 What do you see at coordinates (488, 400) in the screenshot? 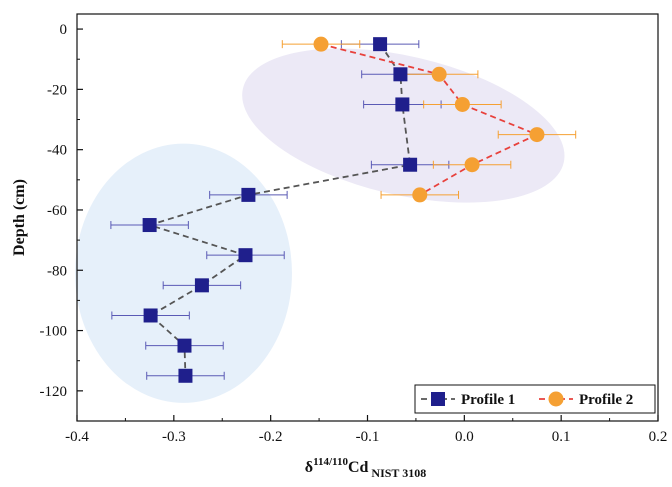
I see `legend-label-1: Profile 1` at bounding box center [488, 400].